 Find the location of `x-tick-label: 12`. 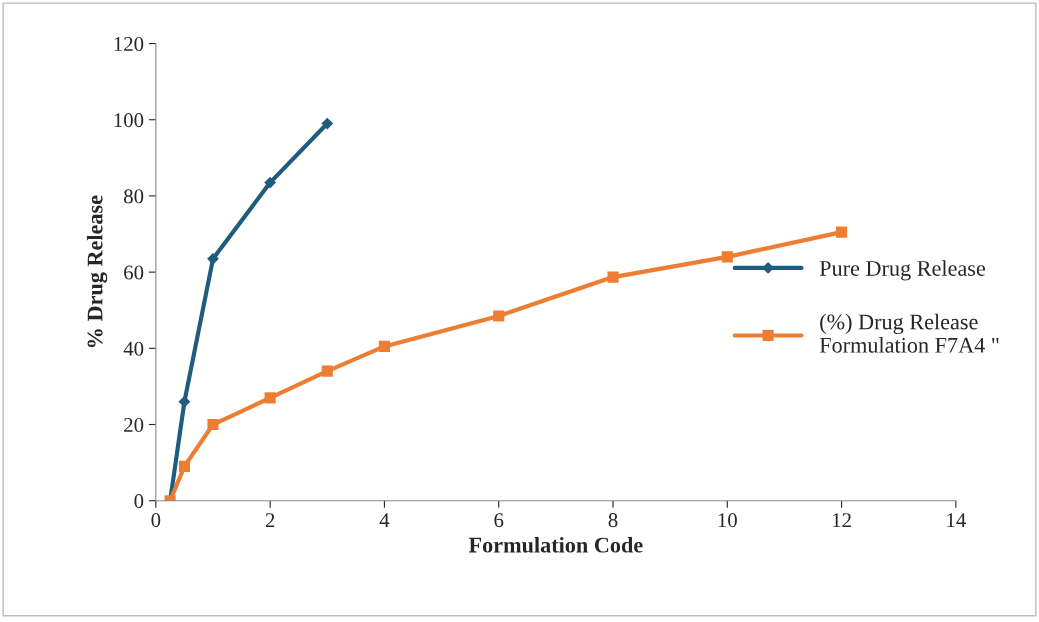

x-tick-label: 12 is located at coordinates (842, 520).